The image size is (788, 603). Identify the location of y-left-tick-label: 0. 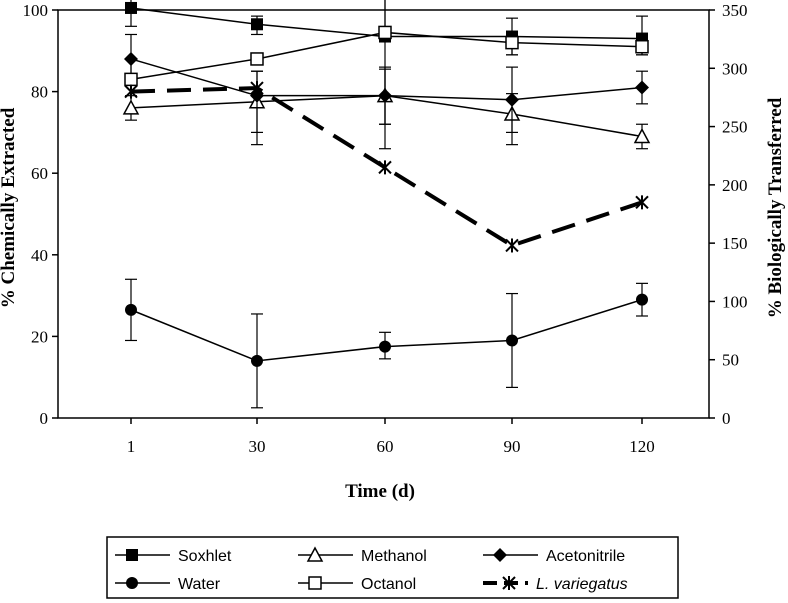
(44, 418).